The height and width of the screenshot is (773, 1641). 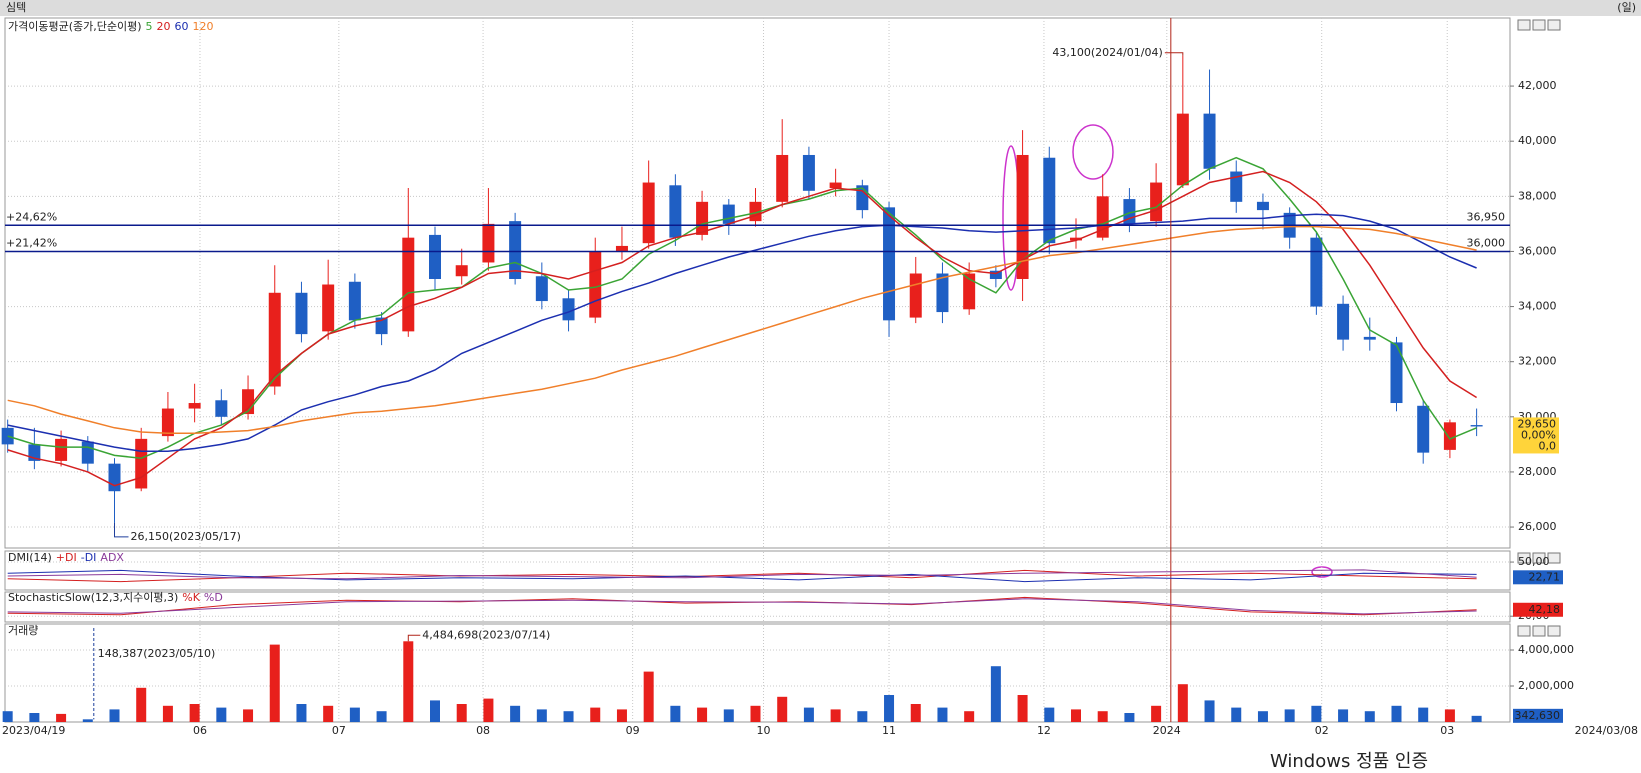 I want to click on y-tick-label: 38,000, so click(x=1537, y=195).